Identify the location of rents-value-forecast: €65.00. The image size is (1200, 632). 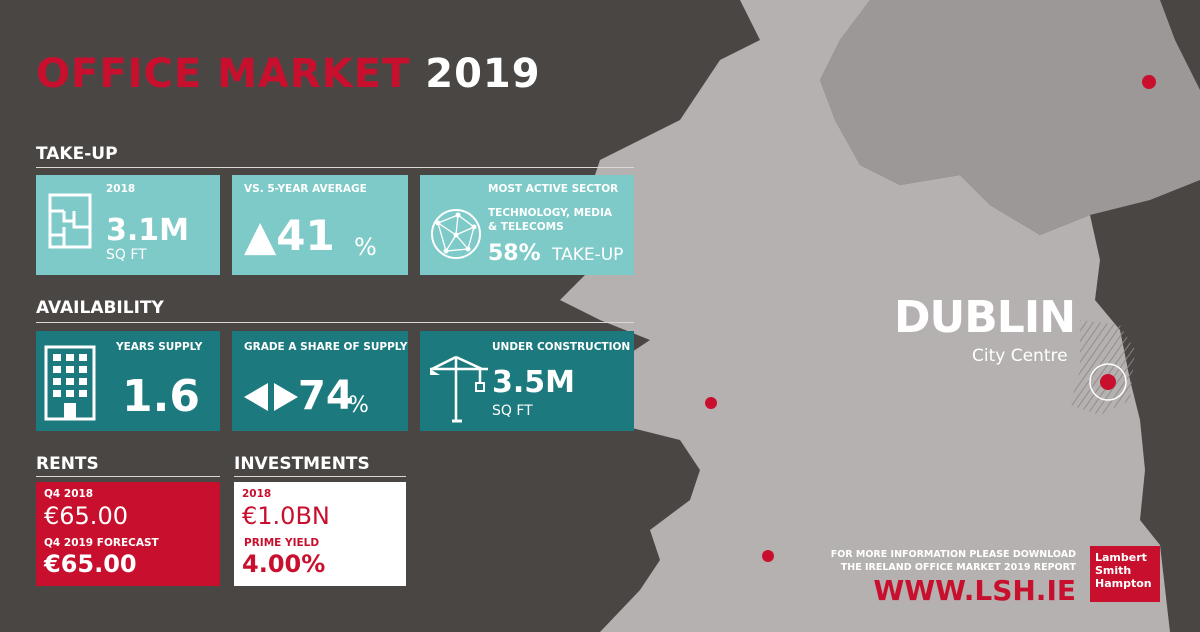
(90, 564).